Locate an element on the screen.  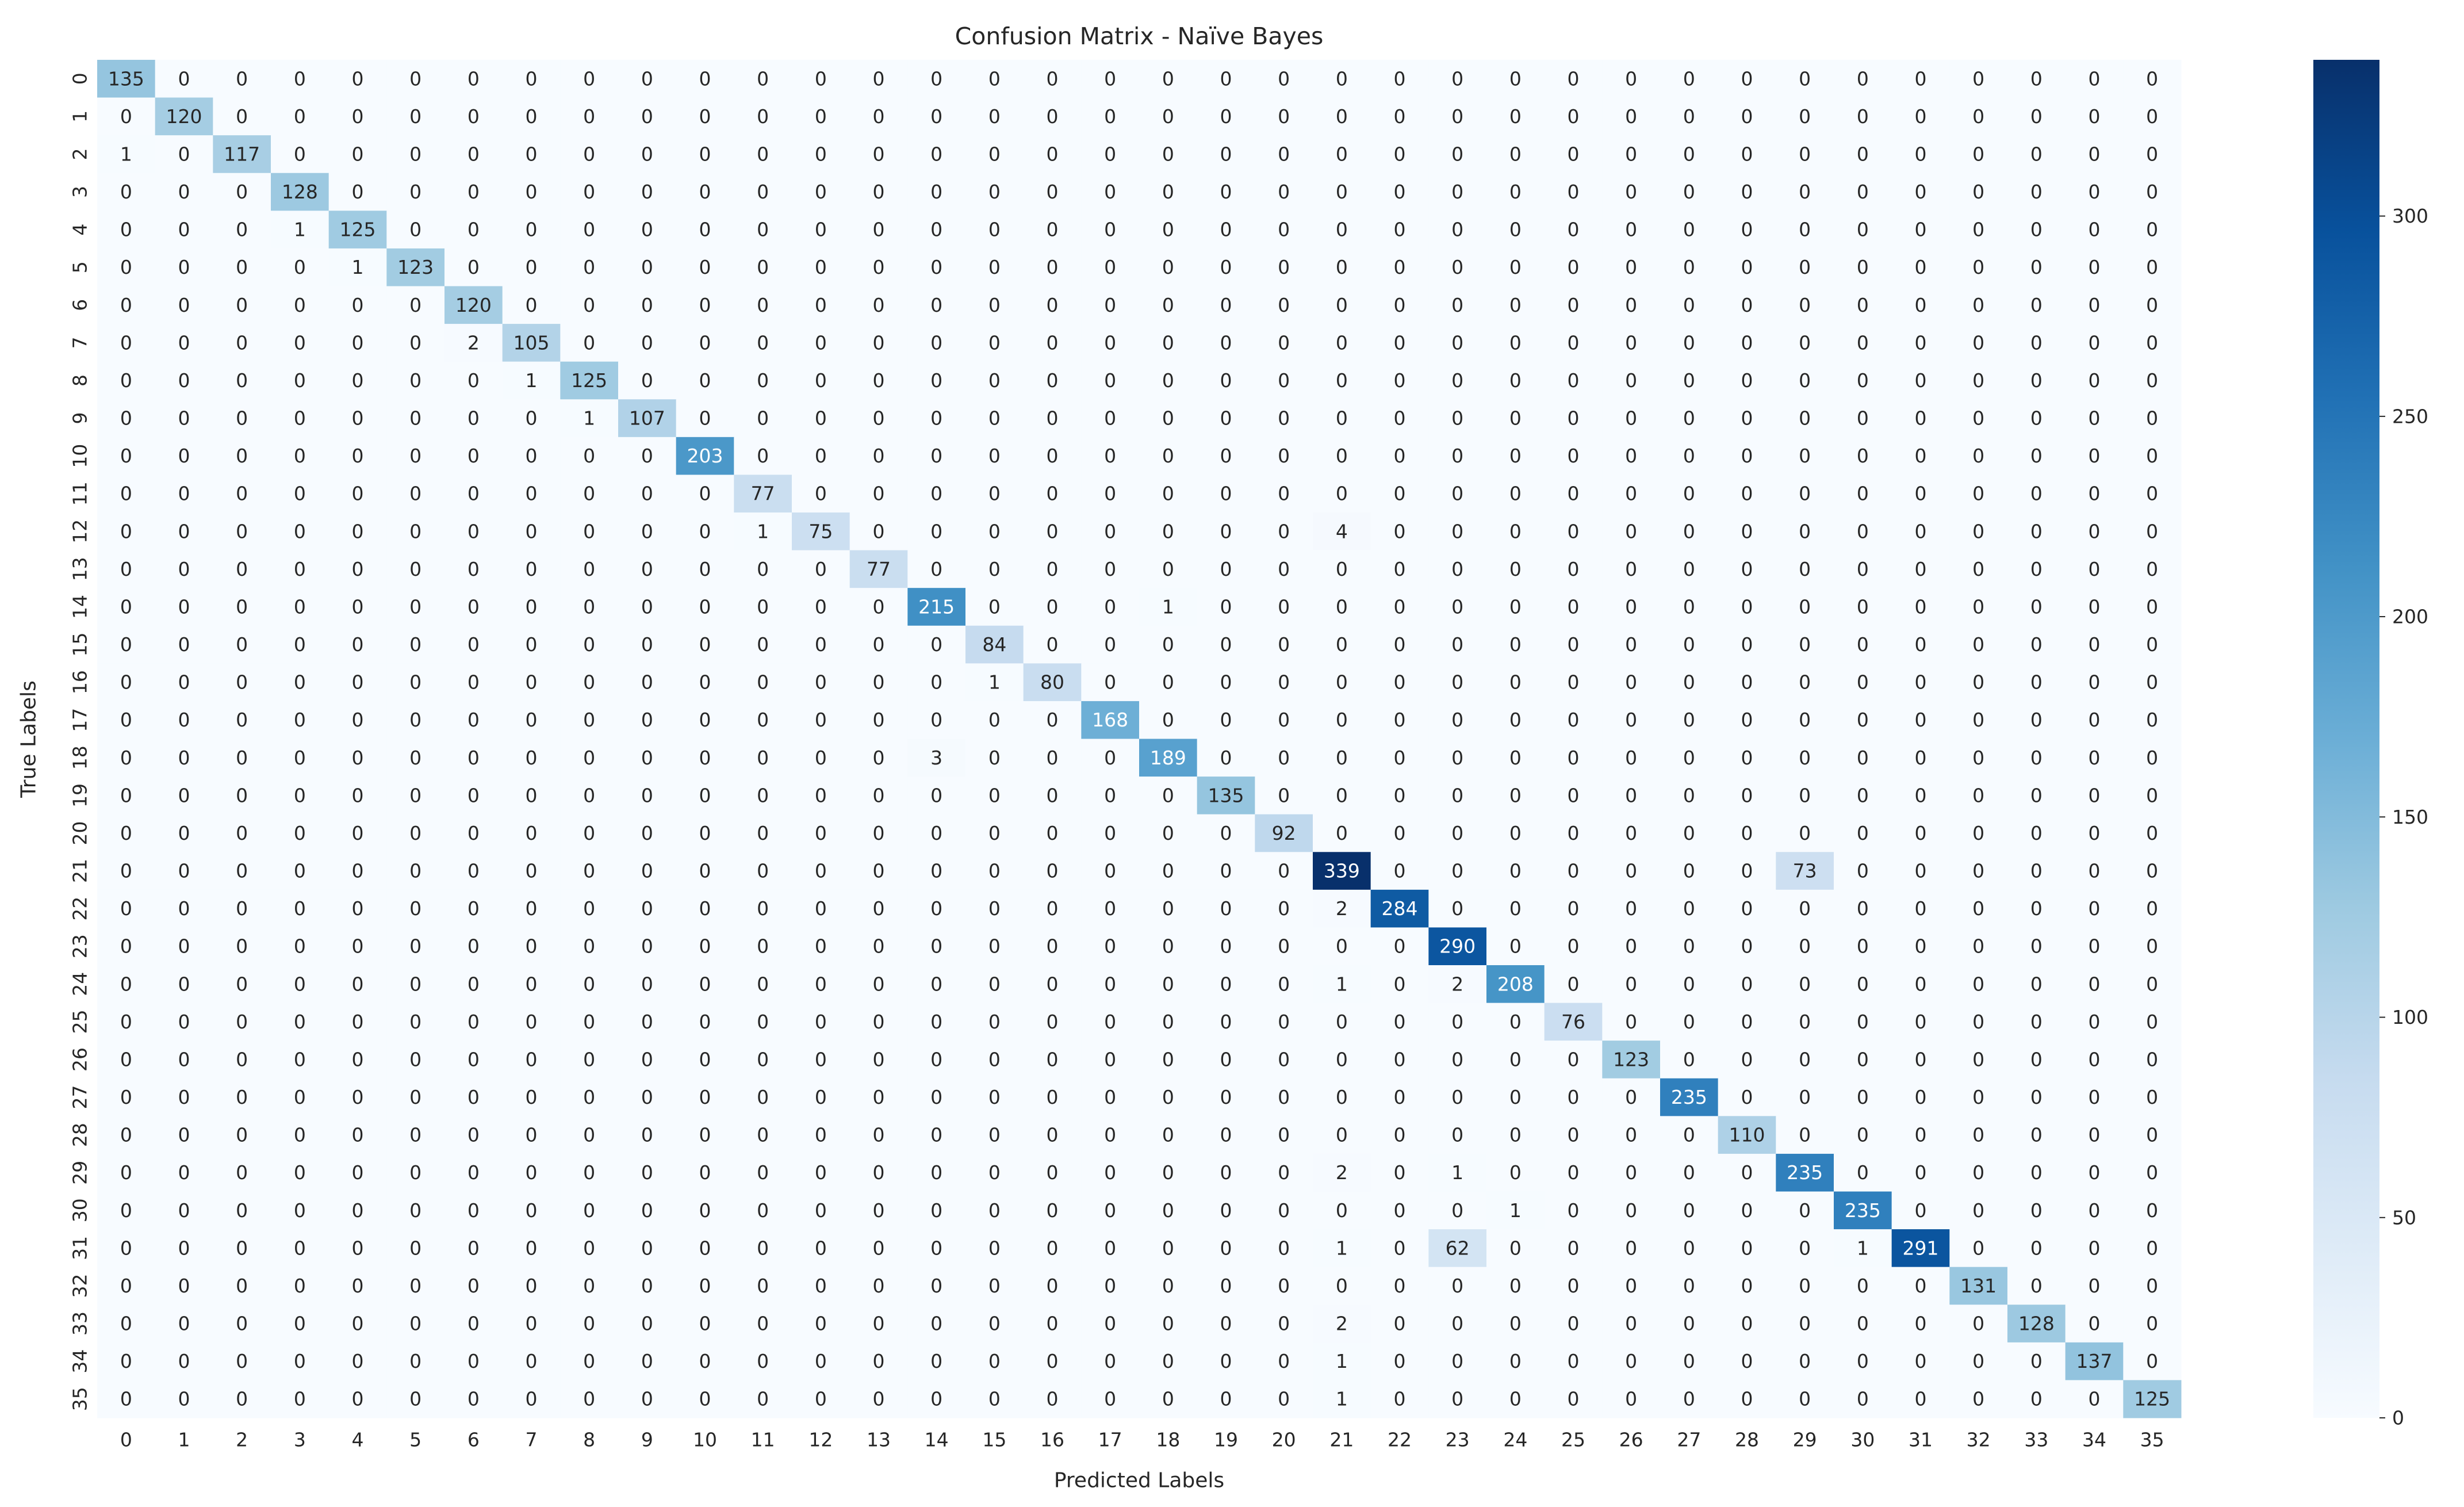
cell-value: 131 is located at coordinates (1979, 1286).